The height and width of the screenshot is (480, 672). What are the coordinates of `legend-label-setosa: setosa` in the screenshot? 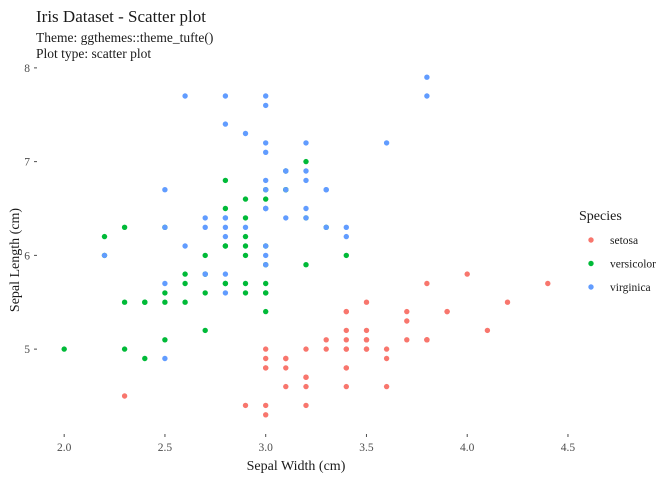 It's located at (624, 241).